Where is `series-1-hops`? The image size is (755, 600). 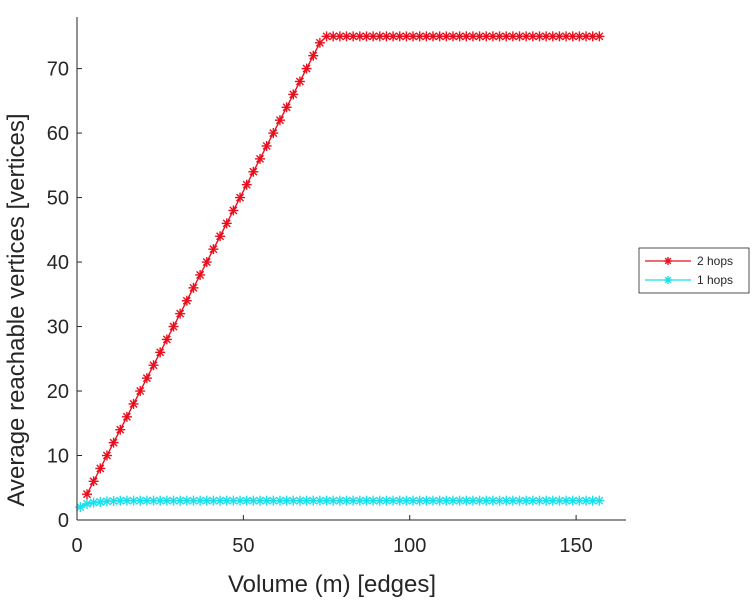
series-1-hops is located at coordinates (340, 504).